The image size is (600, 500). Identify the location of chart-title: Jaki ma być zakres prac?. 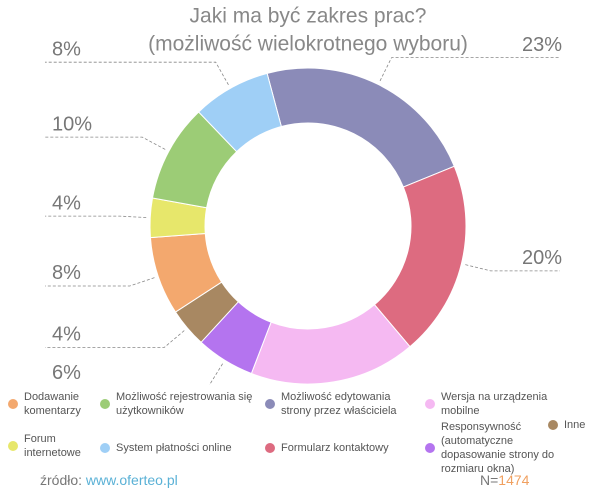
(308, 16).